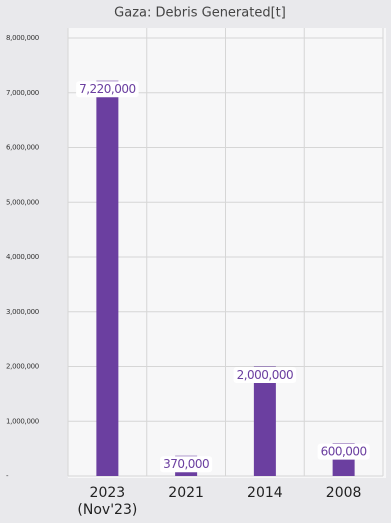 This screenshot has width=391, height=523. What do you see at coordinates (186, 493) in the screenshot?
I see `x-tick-label: 2021` at bounding box center [186, 493].